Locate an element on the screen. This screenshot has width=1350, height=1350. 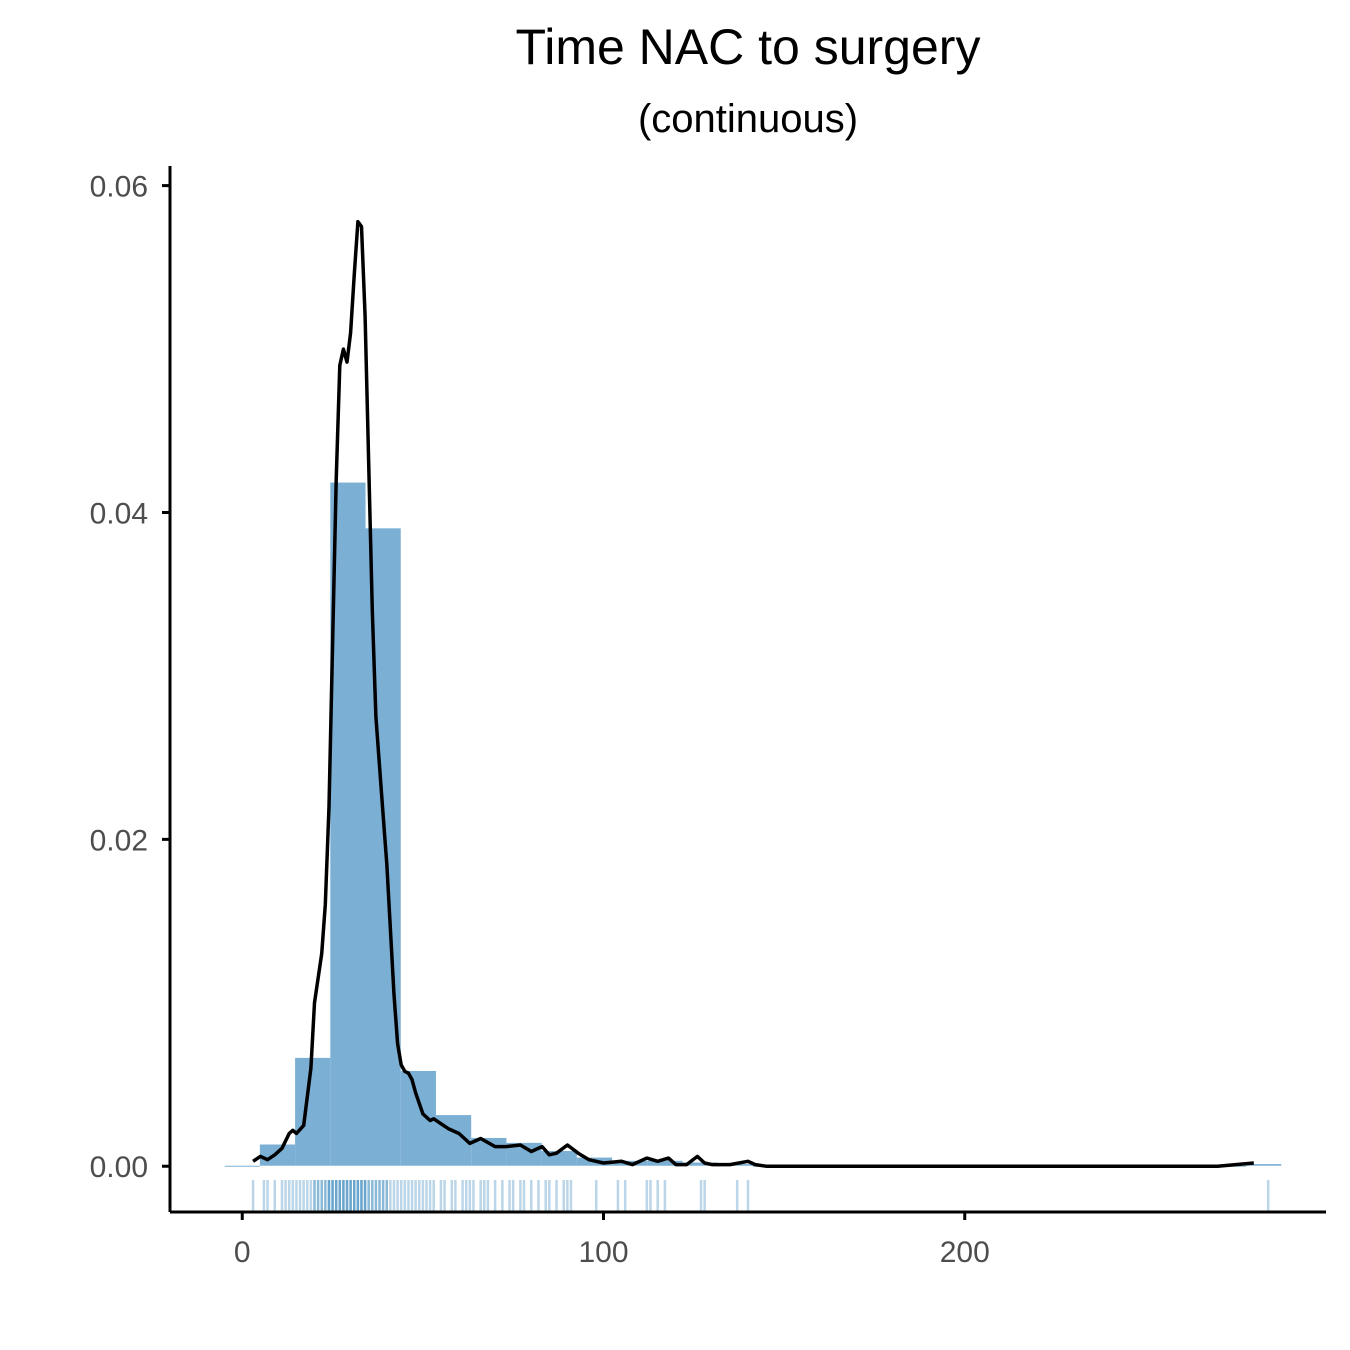
chart-subtitle: (continuous) is located at coordinates (748, 119).